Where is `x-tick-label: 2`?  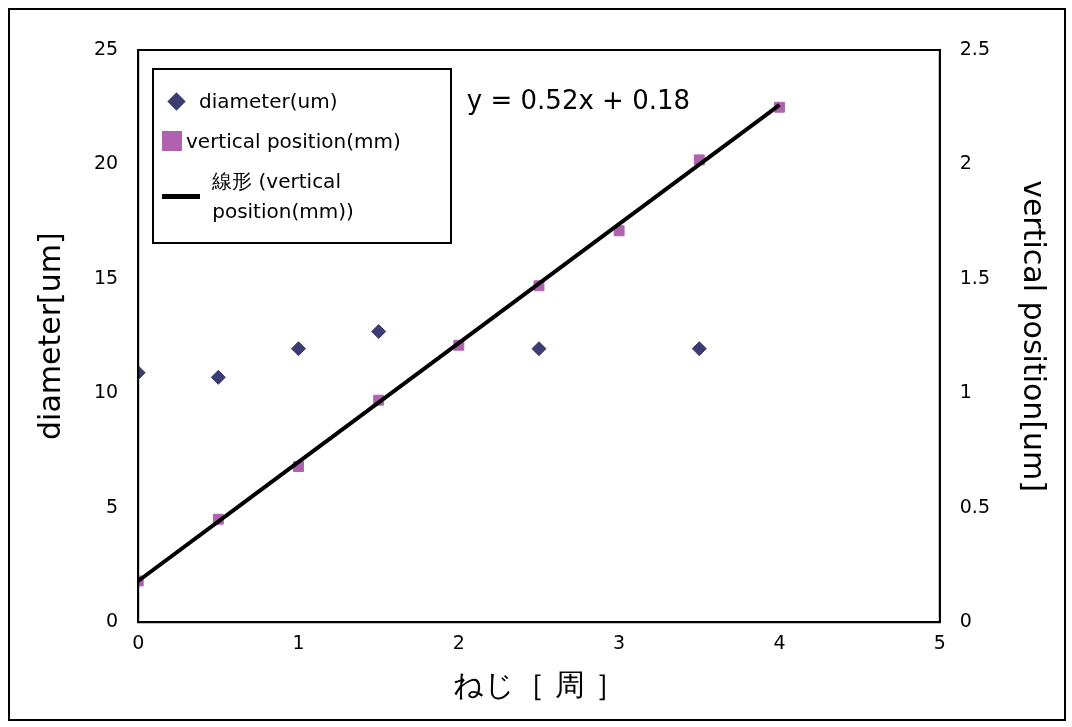
x-tick-label: 2 is located at coordinates (458, 641).